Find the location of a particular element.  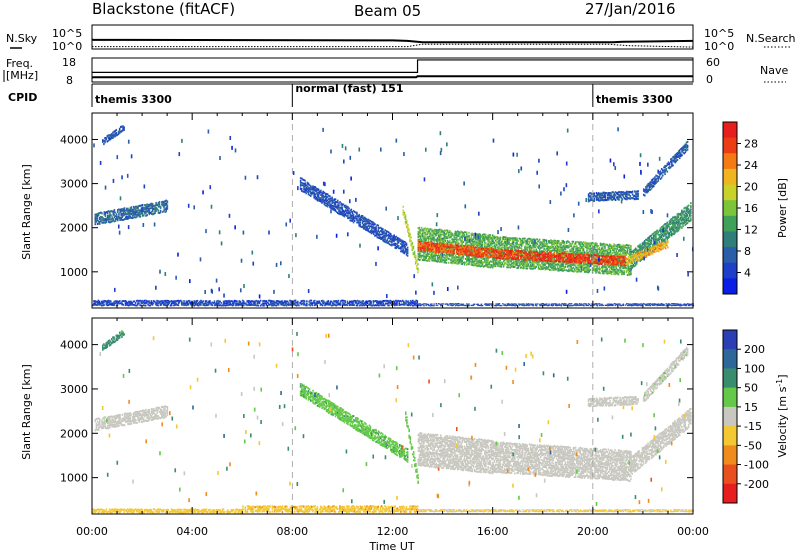

noise-left-tick-top: 10^5 is located at coordinates (67, 33).